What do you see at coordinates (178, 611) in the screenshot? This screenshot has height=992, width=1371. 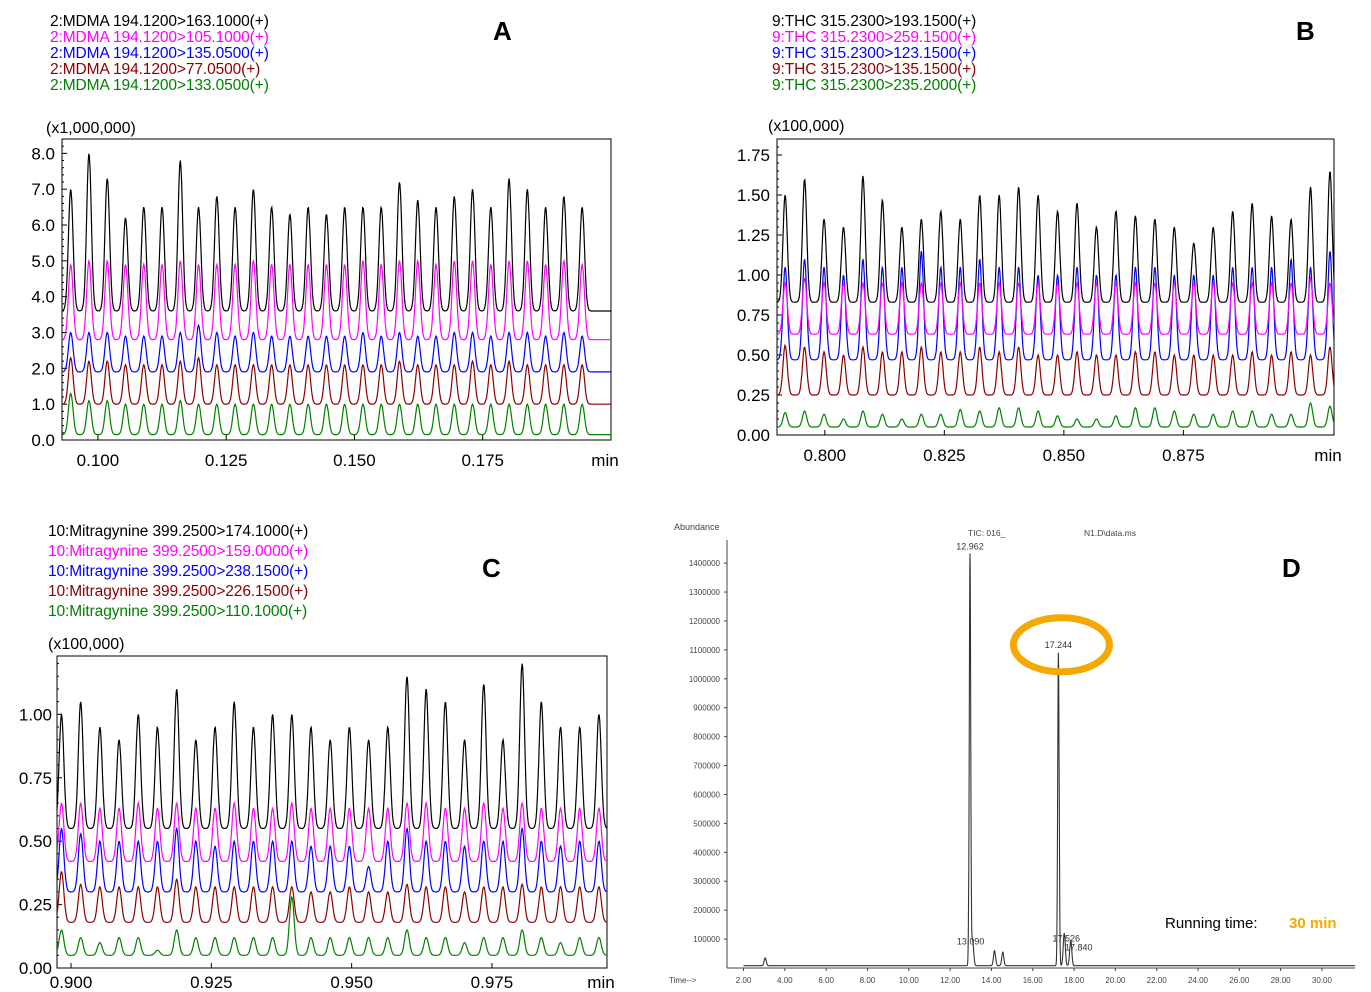 I see `legend-series-4: 10:Mitragynine 399.2500>110.1000(+)` at bounding box center [178, 611].